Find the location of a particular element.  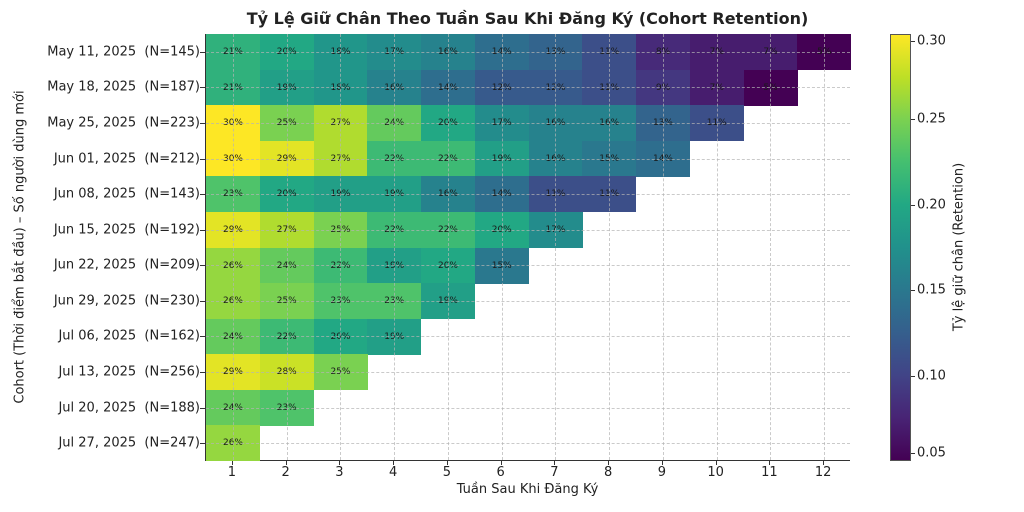

x-tick-label: 12 is located at coordinates (823, 472).